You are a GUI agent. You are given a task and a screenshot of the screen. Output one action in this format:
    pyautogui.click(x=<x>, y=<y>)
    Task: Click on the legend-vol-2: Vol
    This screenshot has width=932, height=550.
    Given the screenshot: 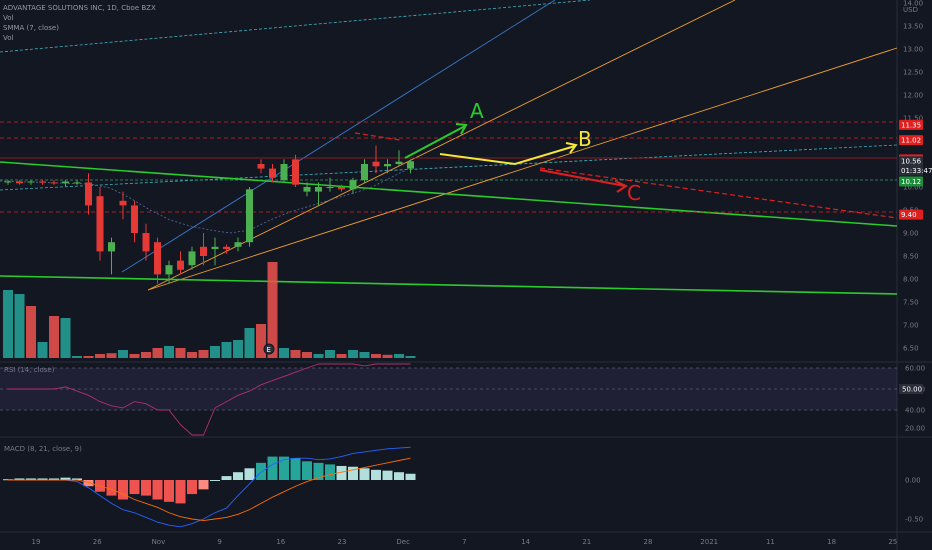 What is the action you would take?
    pyautogui.click(x=8, y=38)
    